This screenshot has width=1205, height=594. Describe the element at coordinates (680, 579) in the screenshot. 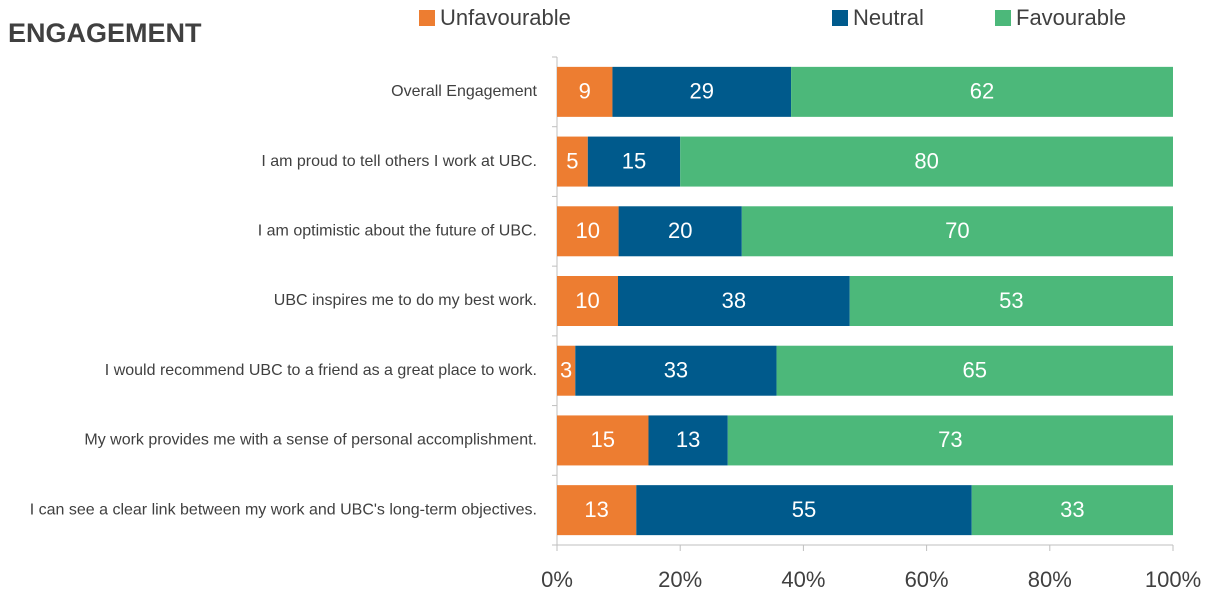

I see `x-tick-label: 20%` at that location.